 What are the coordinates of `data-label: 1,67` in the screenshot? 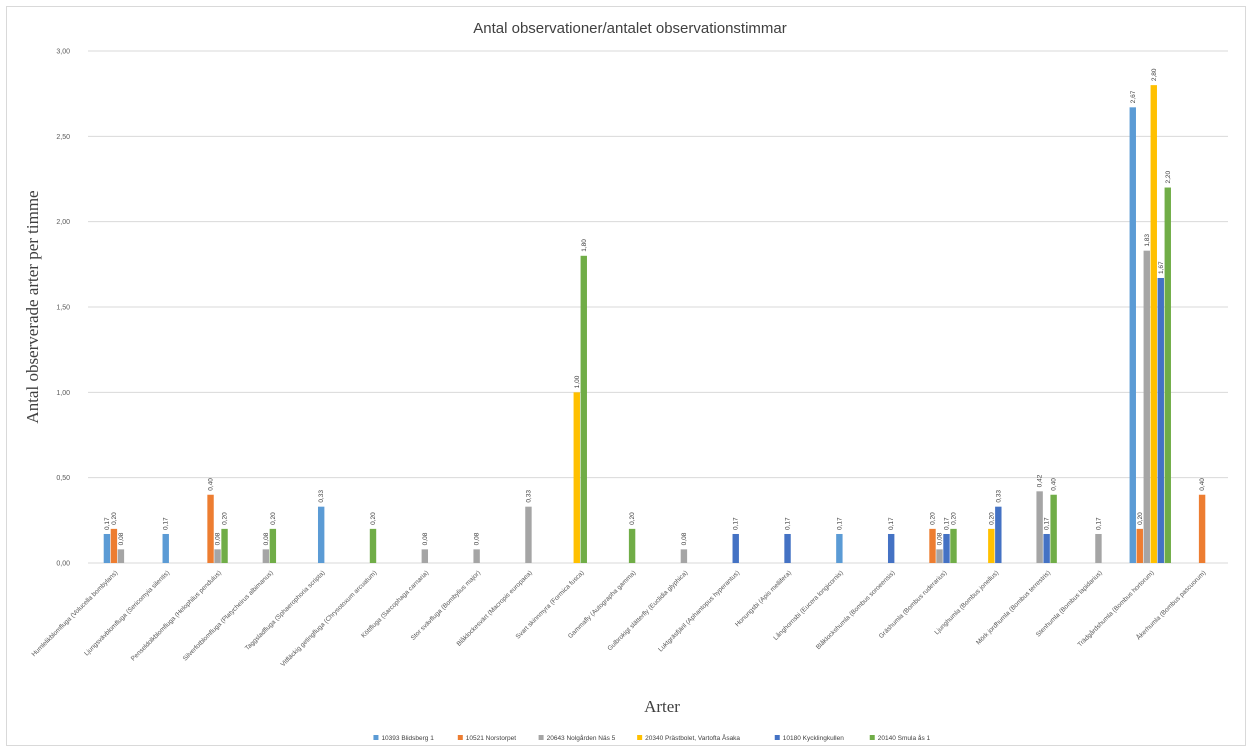 It's located at (1161, 267).